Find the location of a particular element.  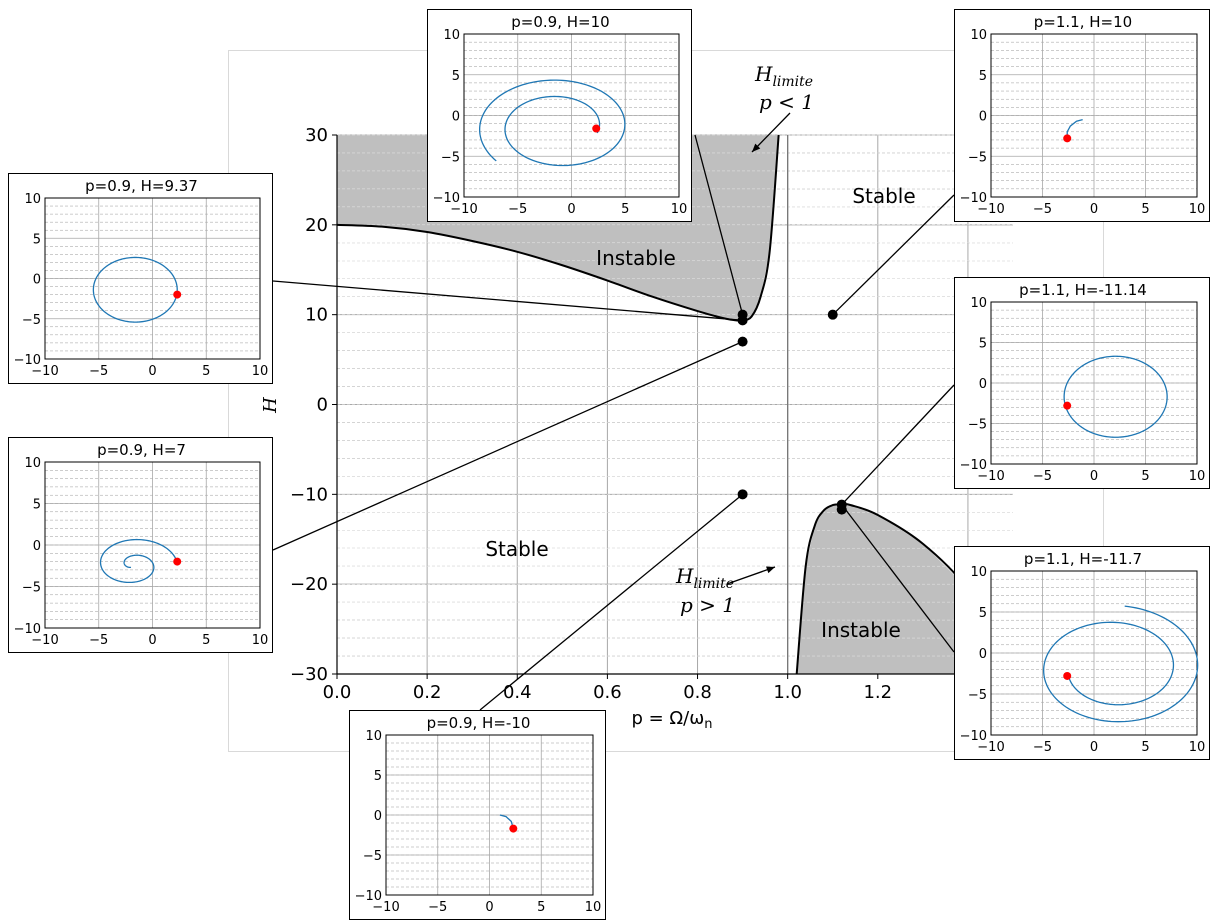

inset-title: p=1.1, H=-11.14 is located at coordinates (1083, 290).